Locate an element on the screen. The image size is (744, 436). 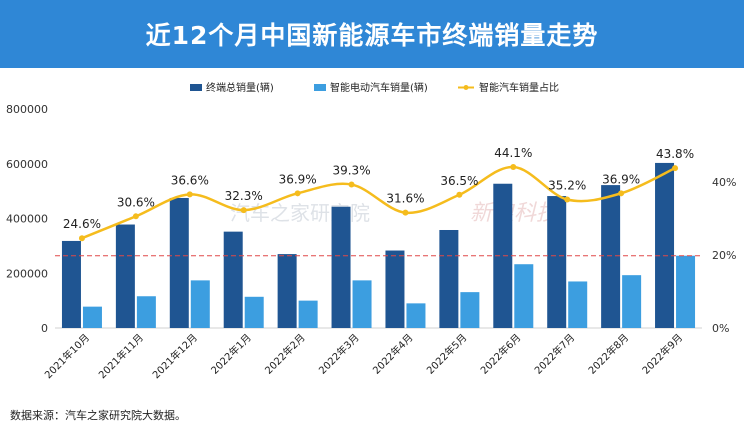
y-left-tick-label: 200000 is located at coordinates (27, 273).